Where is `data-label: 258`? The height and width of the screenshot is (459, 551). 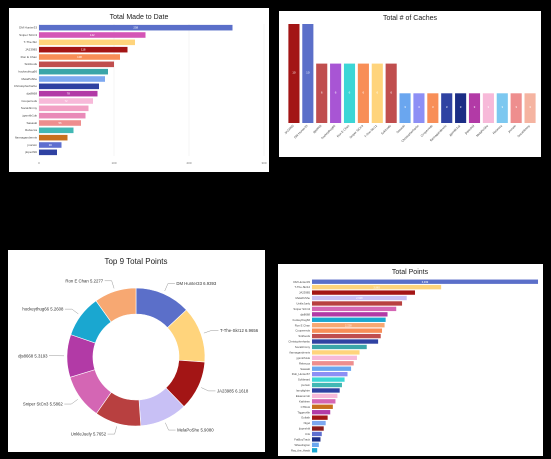 data-label: 258 is located at coordinates (135, 28).